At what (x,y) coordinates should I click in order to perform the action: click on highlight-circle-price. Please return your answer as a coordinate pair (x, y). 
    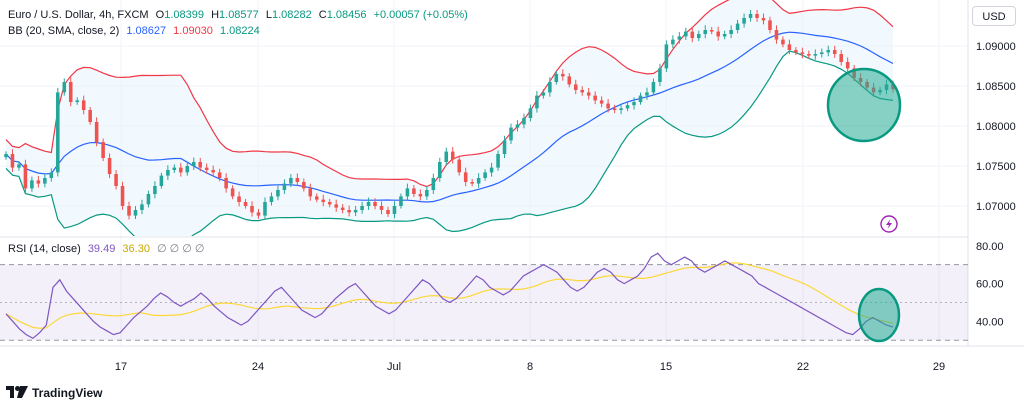
    Looking at the image, I should click on (864, 105).